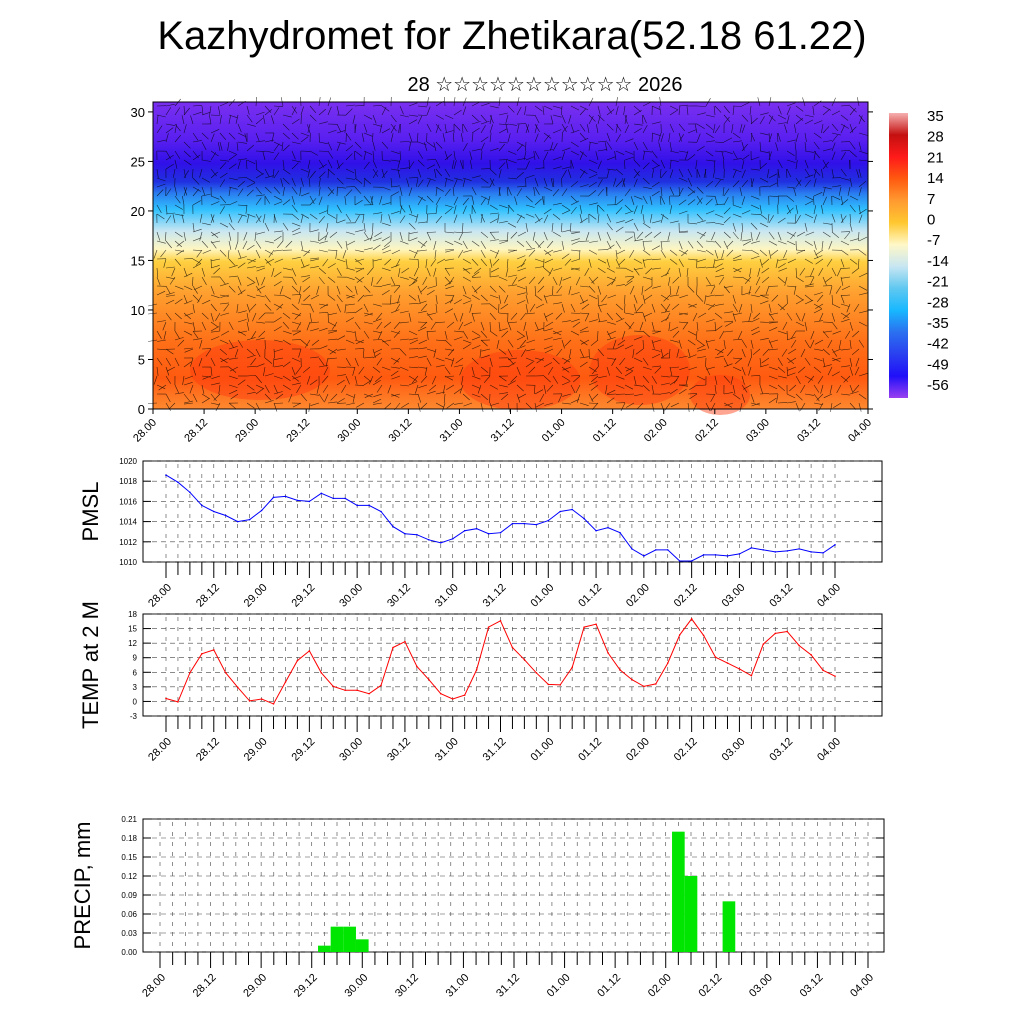 The height and width of the screenshot is (1024, 1024). What do you see at coordinates (129, 952) in the screenshot?
I see `y-tick-label: 0.00` at bounding box center [129, 952].